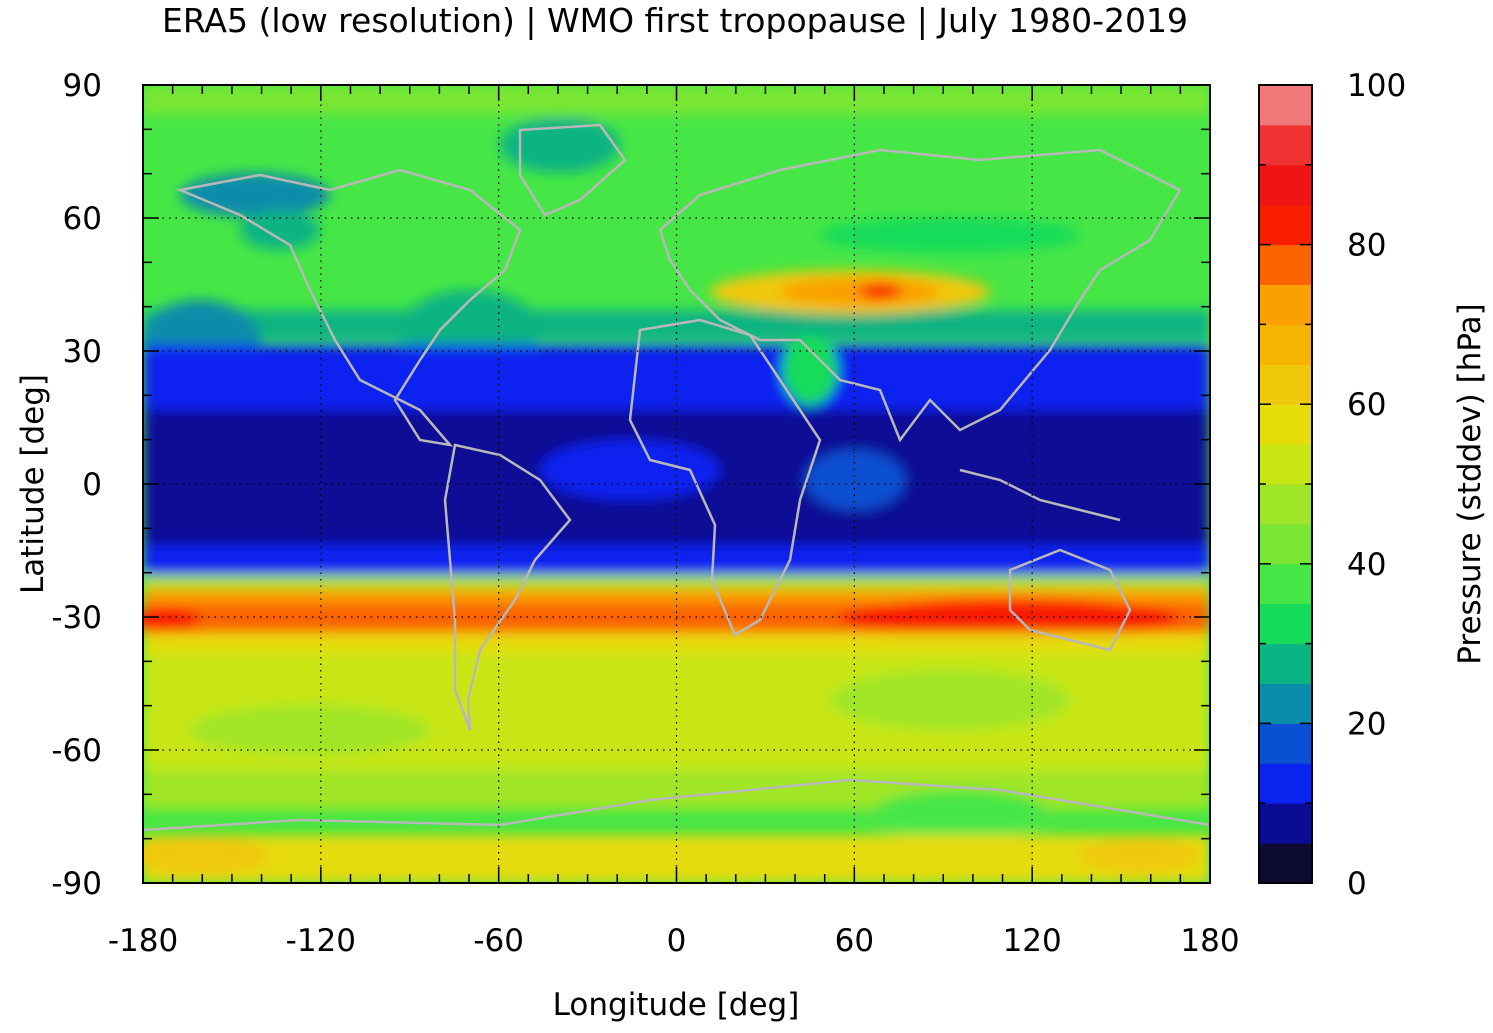  Describe the element at coordinates (82, 219) in the screenshot. I see `y-tick-label: 60` at that location.